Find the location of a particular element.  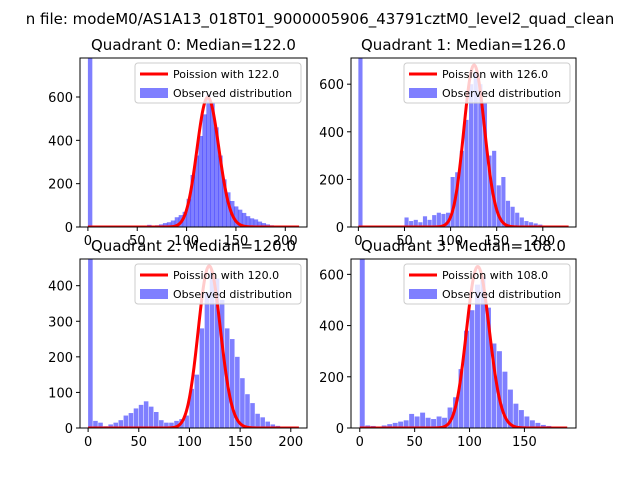

y-tick-label: 600 is located at coordinates (331, 275).